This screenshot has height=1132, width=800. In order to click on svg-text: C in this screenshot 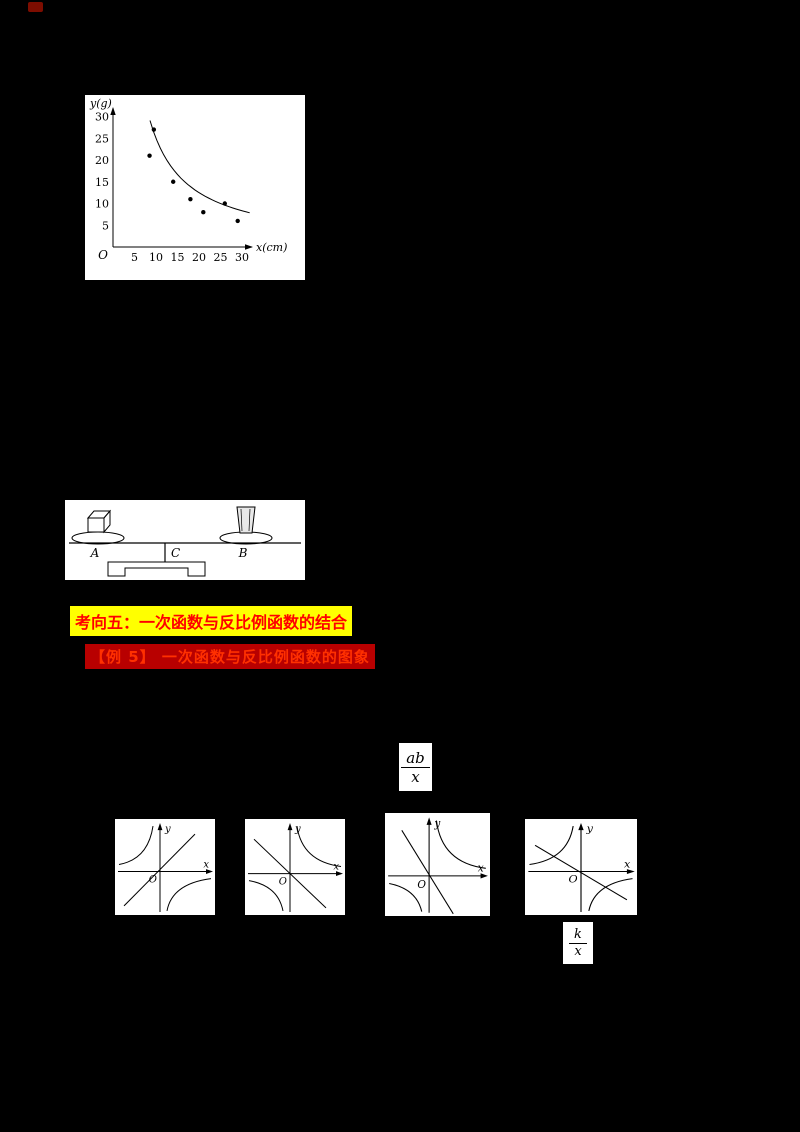, I will do `click(175, 553)`.